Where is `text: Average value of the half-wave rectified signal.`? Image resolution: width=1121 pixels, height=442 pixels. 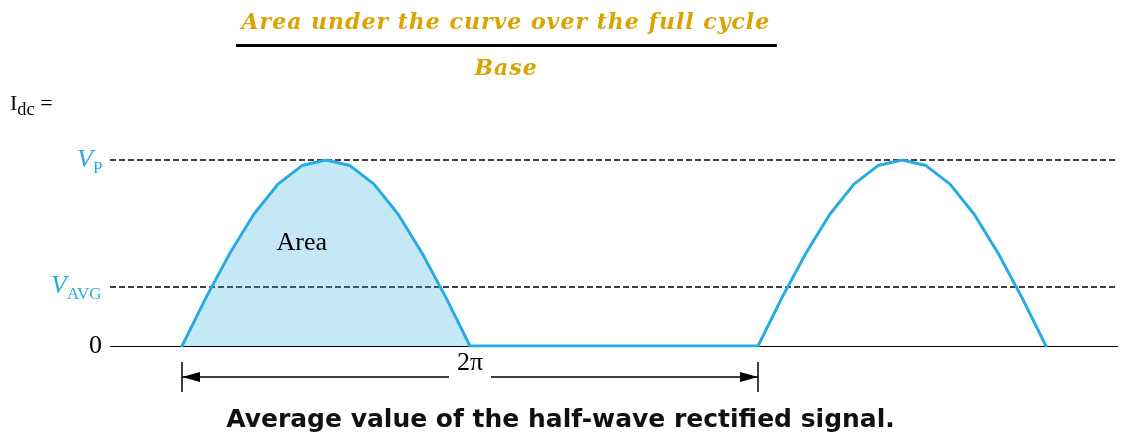 text: Average value of the half-wave rectified signal. is located at coordinates (560, 418).